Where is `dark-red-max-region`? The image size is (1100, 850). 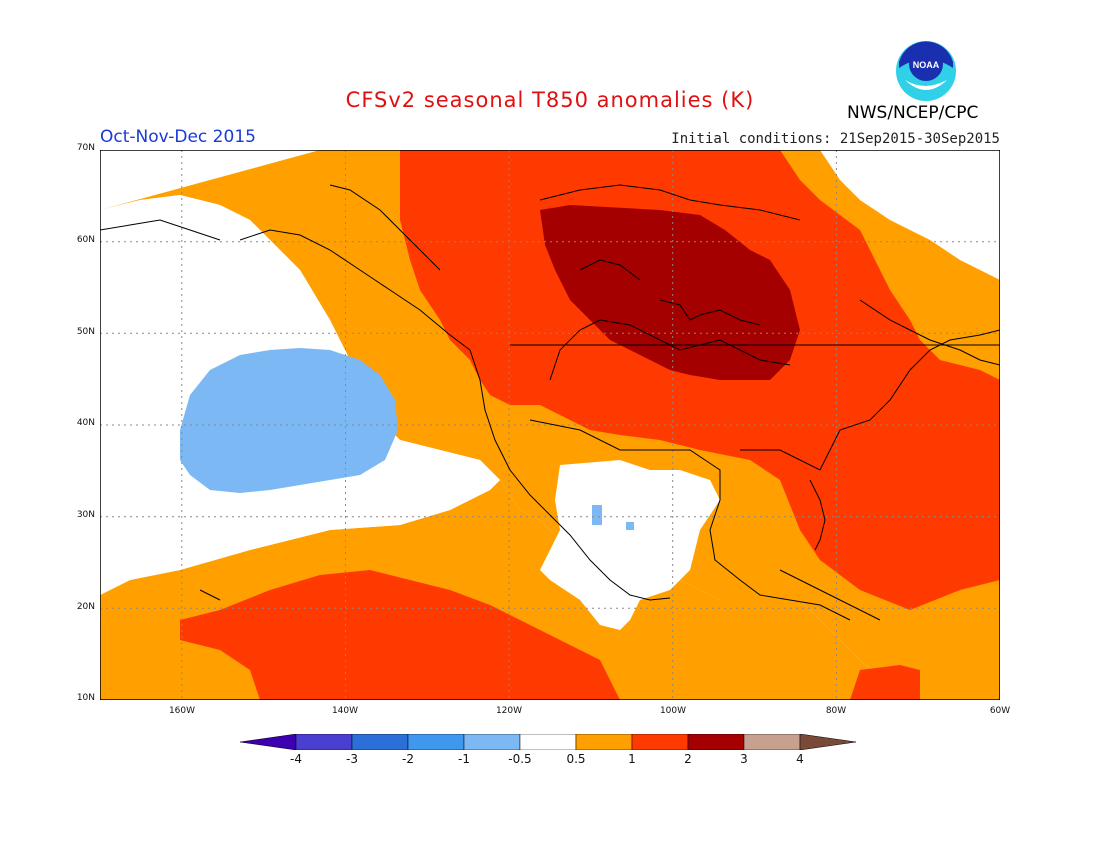 dark-red-max-region is located at coordinates (670, 292).